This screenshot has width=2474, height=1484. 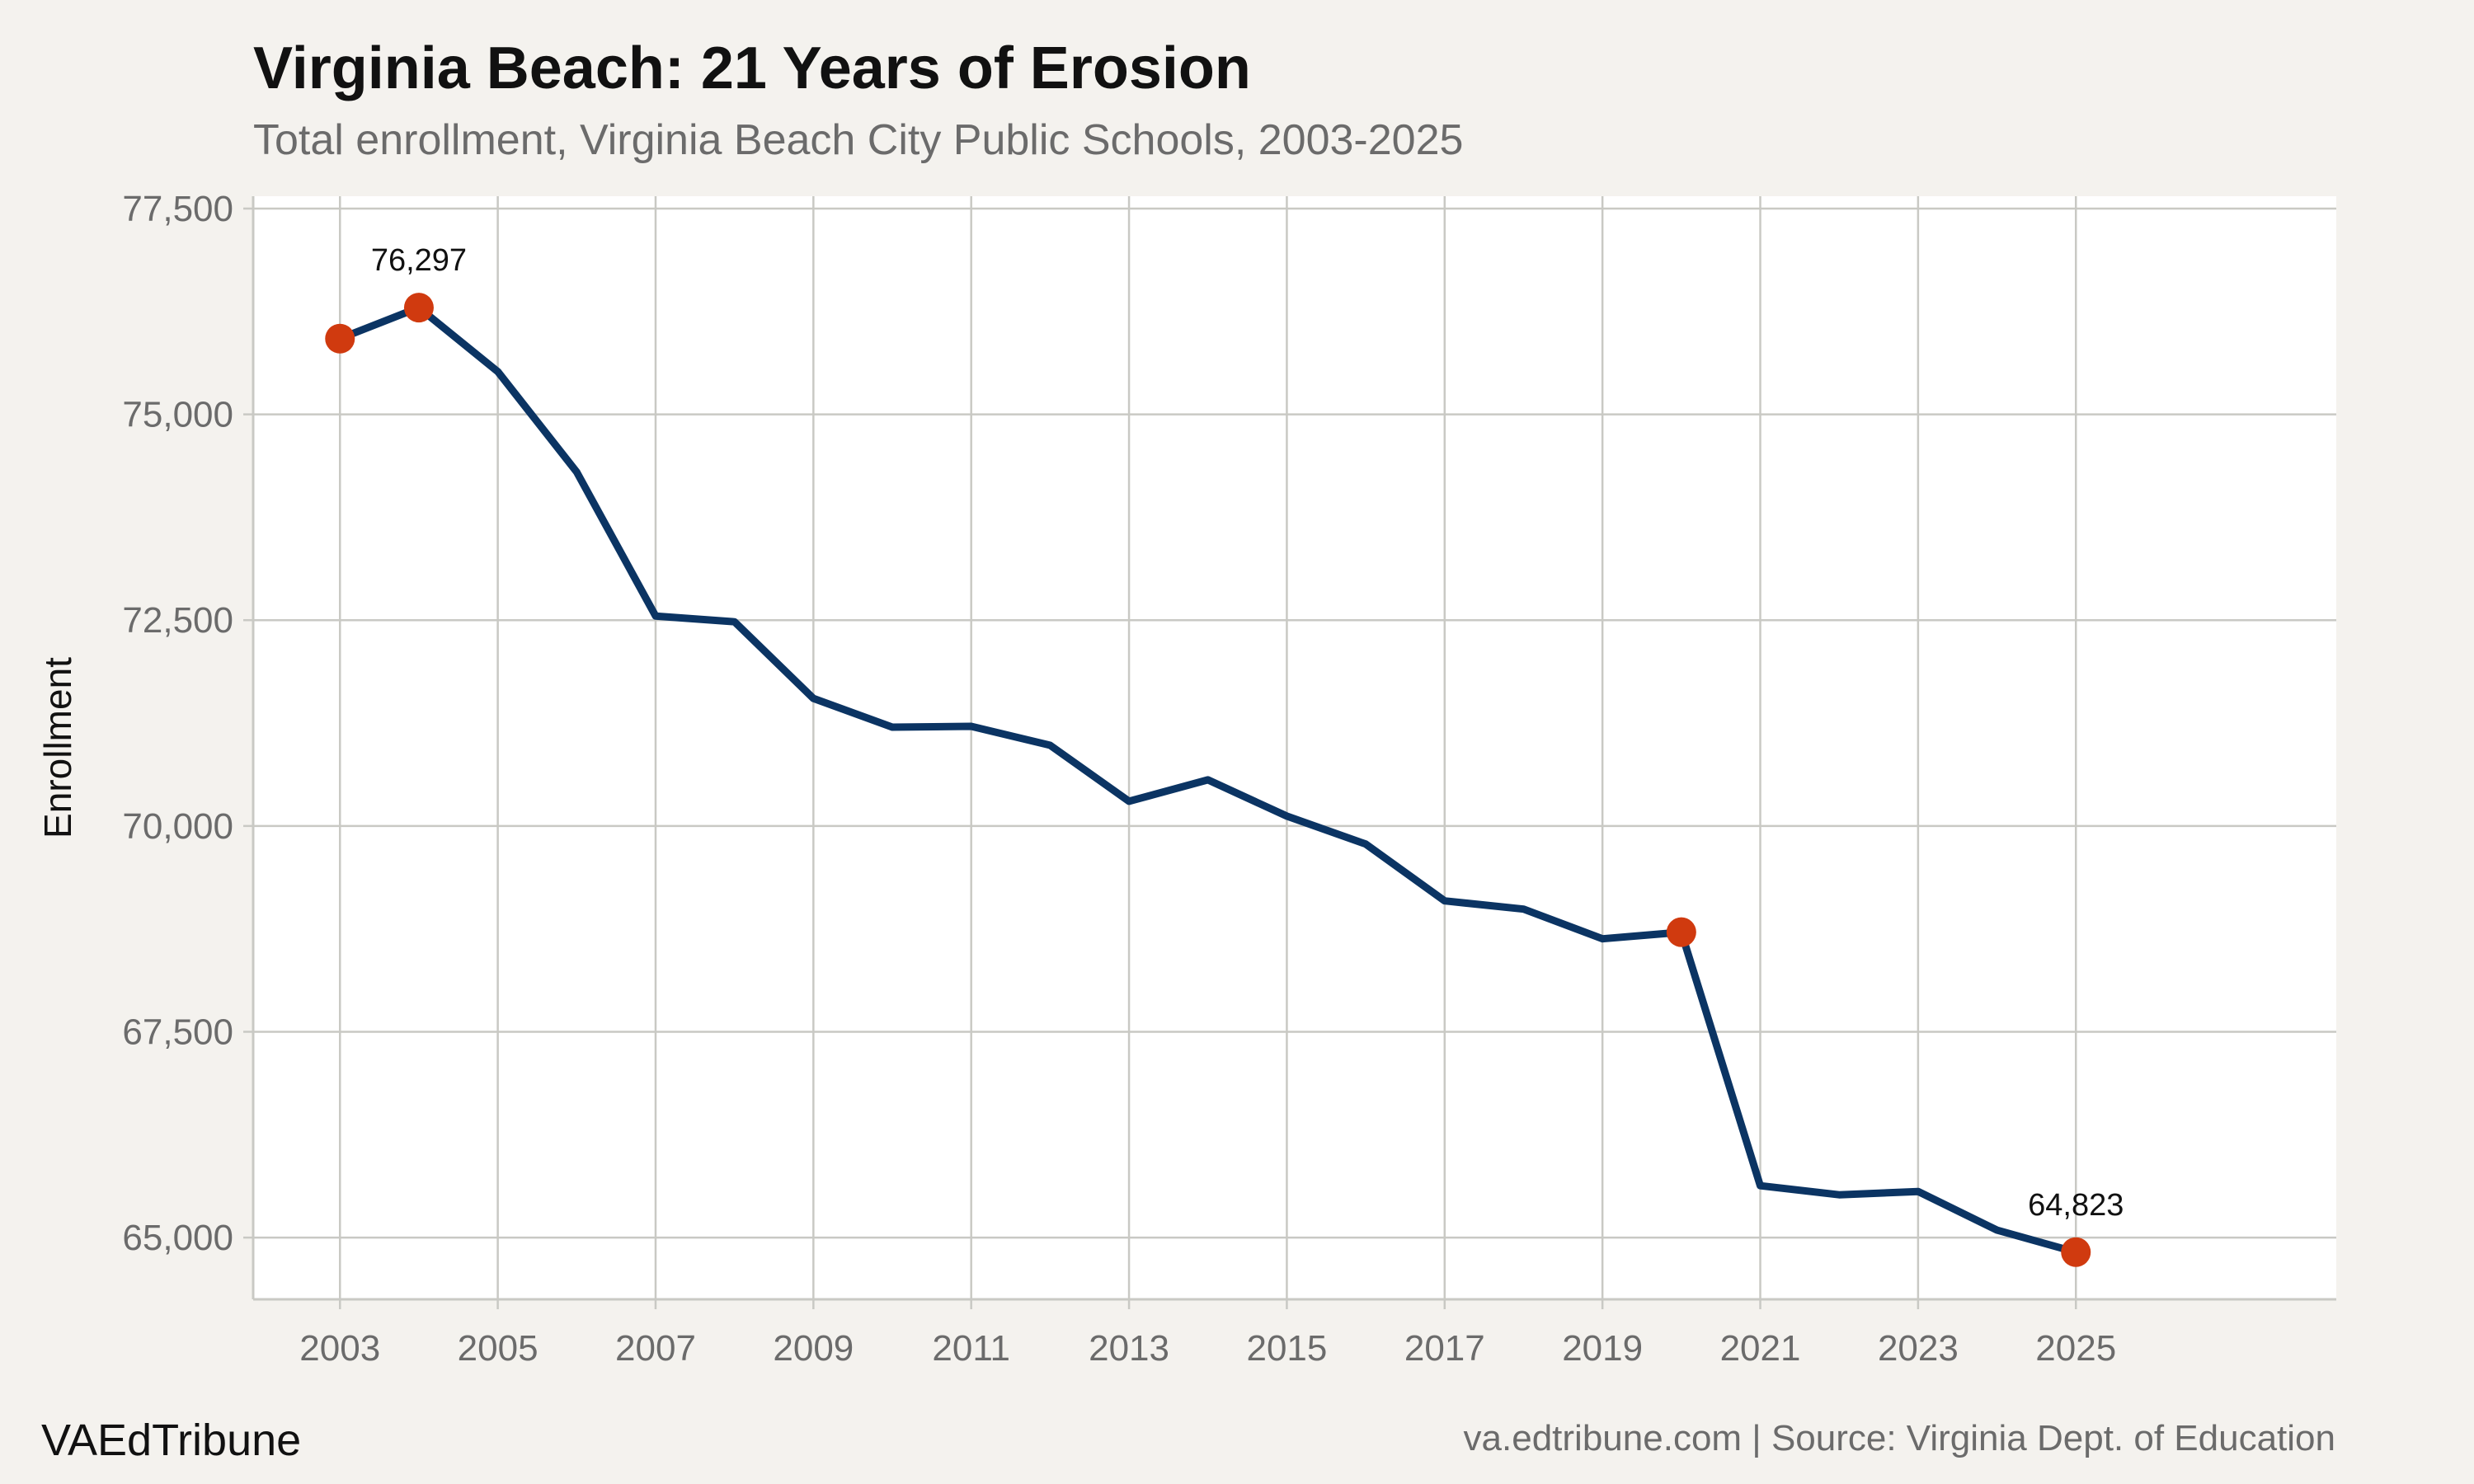 What do you see at coordinates (1286, 1348) in the screenshot?
I see `x-tick-label: 2015` at bounding box center [1286, 1348].